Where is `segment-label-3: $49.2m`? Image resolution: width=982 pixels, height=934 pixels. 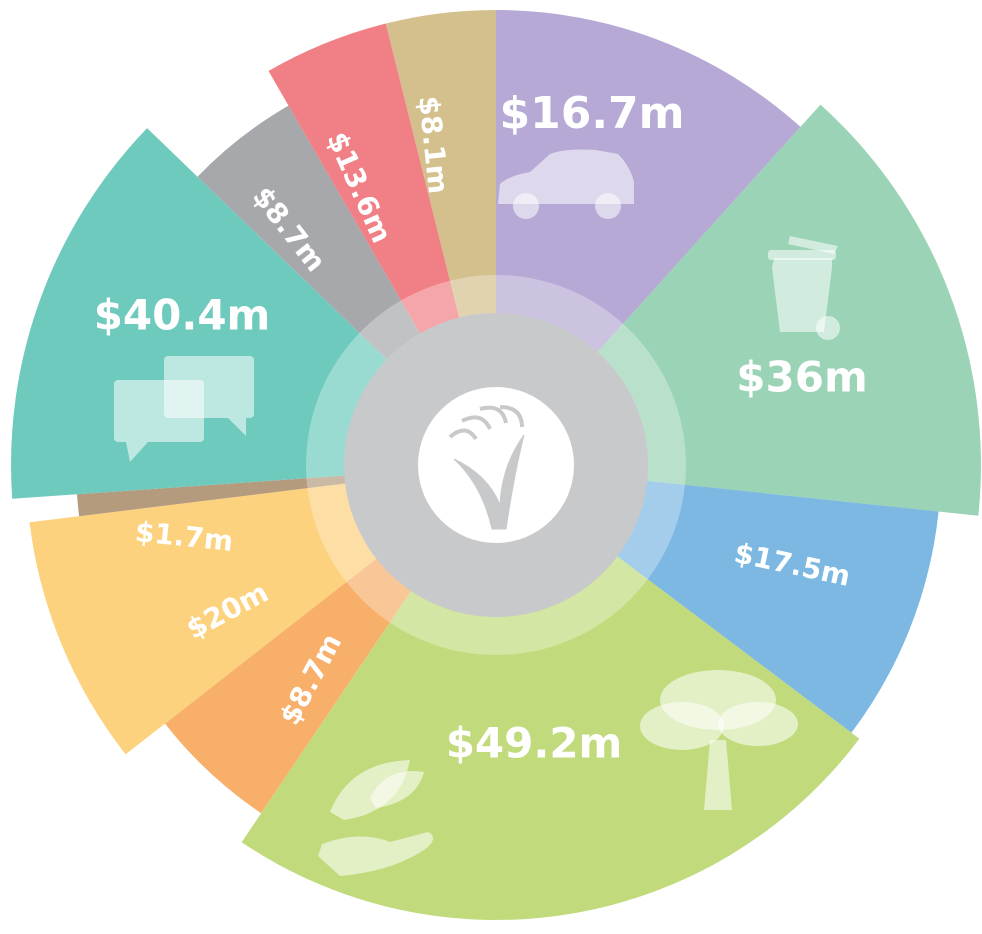 segment-label-3: $49.2m is located at coordinates (534, 743).